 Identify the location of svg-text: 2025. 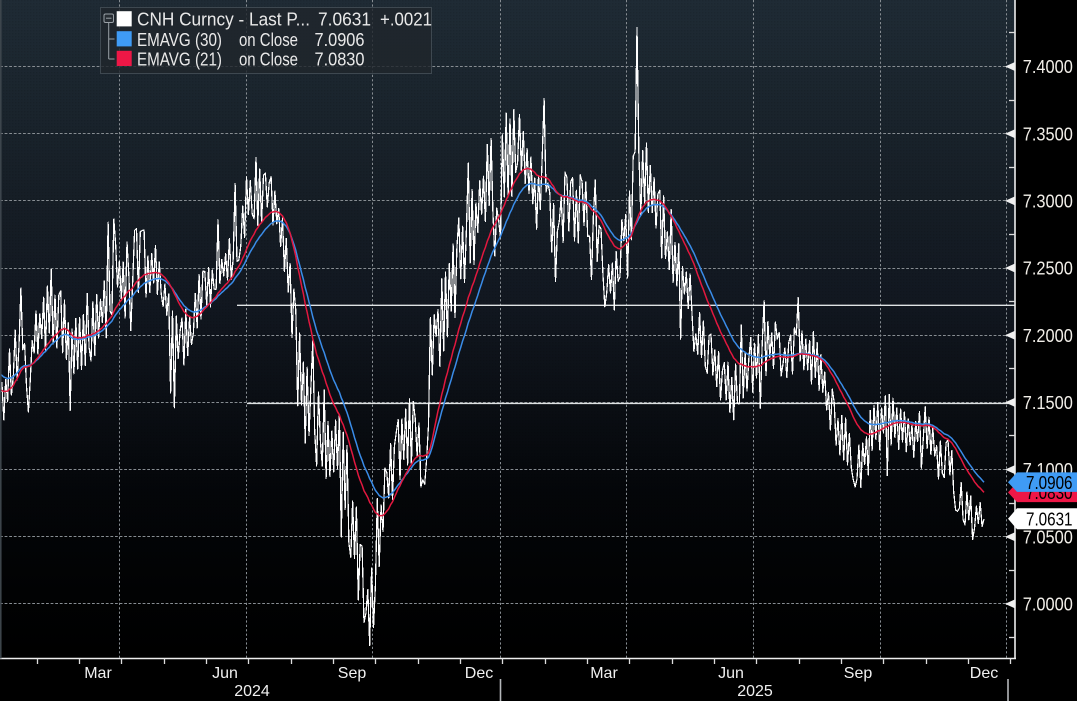
(755, 691).